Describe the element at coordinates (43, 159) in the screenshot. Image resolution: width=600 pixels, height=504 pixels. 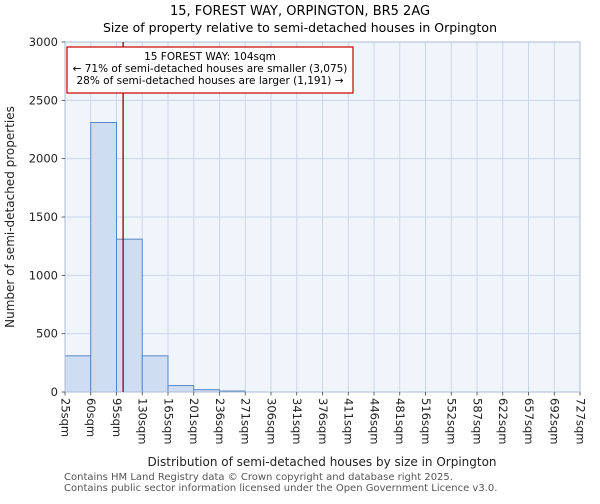
I see `y-tick-label: 2000` at that location.